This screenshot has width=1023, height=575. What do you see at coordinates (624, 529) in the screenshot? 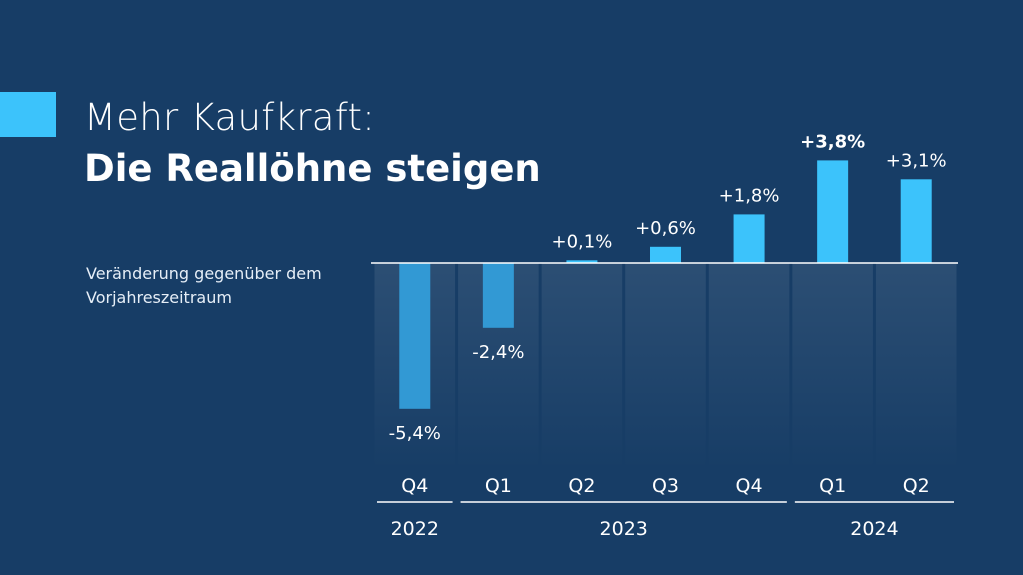
I see `year-label: 2023` at bounding box center [624, 529].